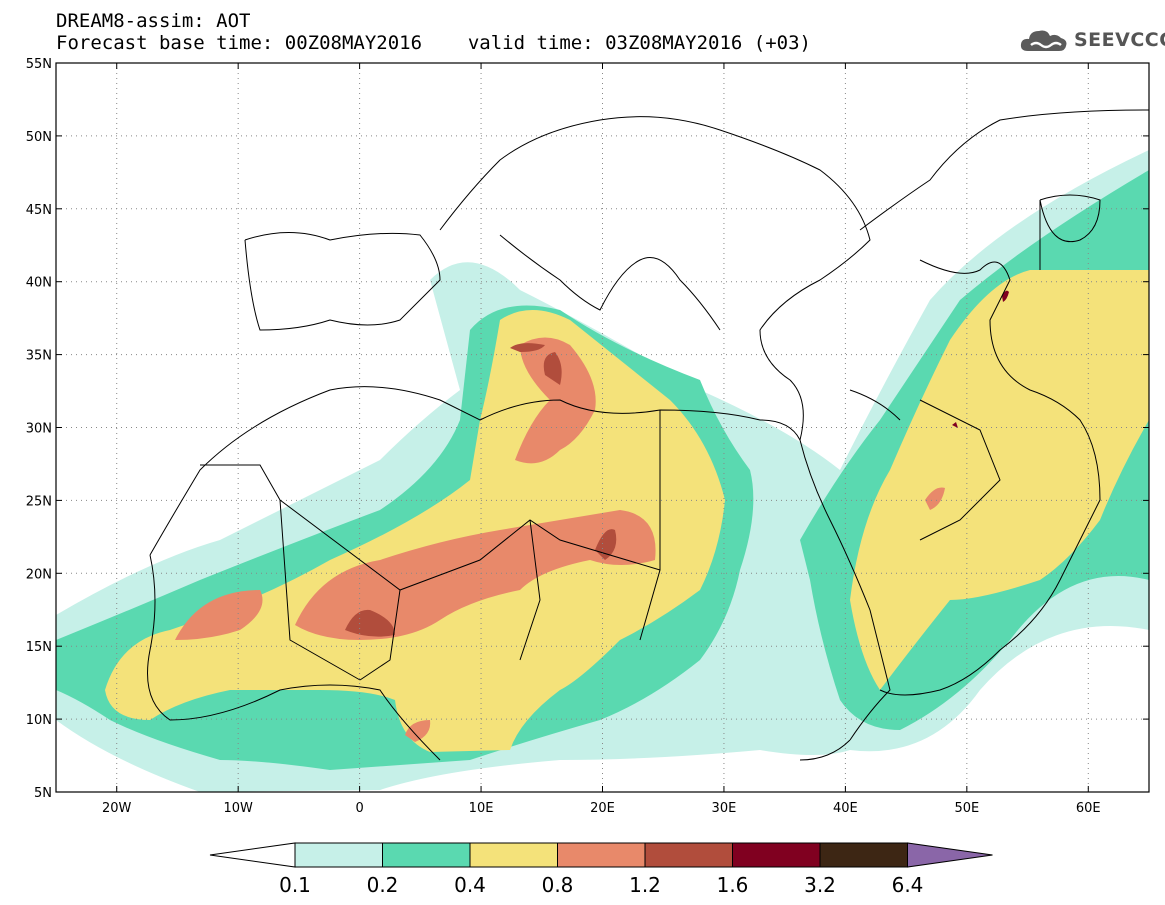  Describe the element at coordinates (820, 885) in the screenshot. I see `colorbar-label: 3.2` at that location.